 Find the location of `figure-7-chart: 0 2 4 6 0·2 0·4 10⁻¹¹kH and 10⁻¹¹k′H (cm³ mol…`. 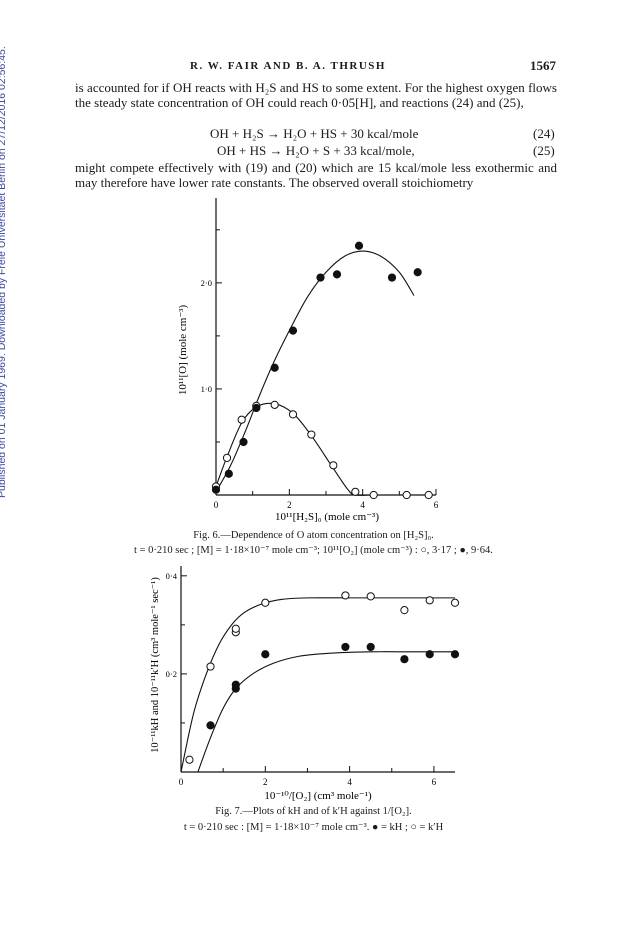

figure-7-chart: 0 2 4 6 0·2 0·4 10⁻¹¹kH and 10⁻¹¹k′H (cm³ mol… is located at coordinates (305, 684).